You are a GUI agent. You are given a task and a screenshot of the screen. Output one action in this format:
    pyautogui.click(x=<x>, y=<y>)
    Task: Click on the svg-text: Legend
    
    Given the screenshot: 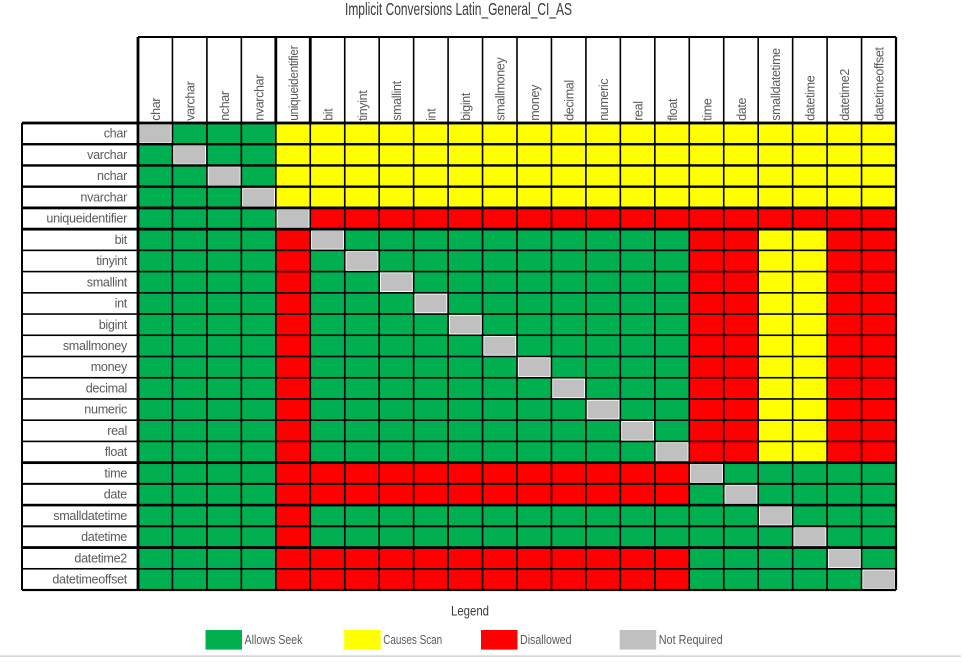 What is the action you would take?
    pyautogui.click(x=470, y=610)
    